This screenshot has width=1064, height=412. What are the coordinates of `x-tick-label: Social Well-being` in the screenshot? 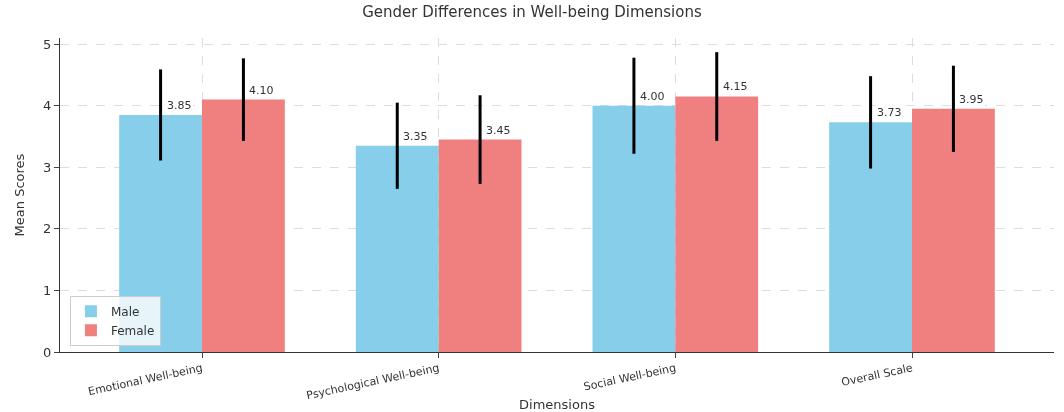 It's located at (630, 377).